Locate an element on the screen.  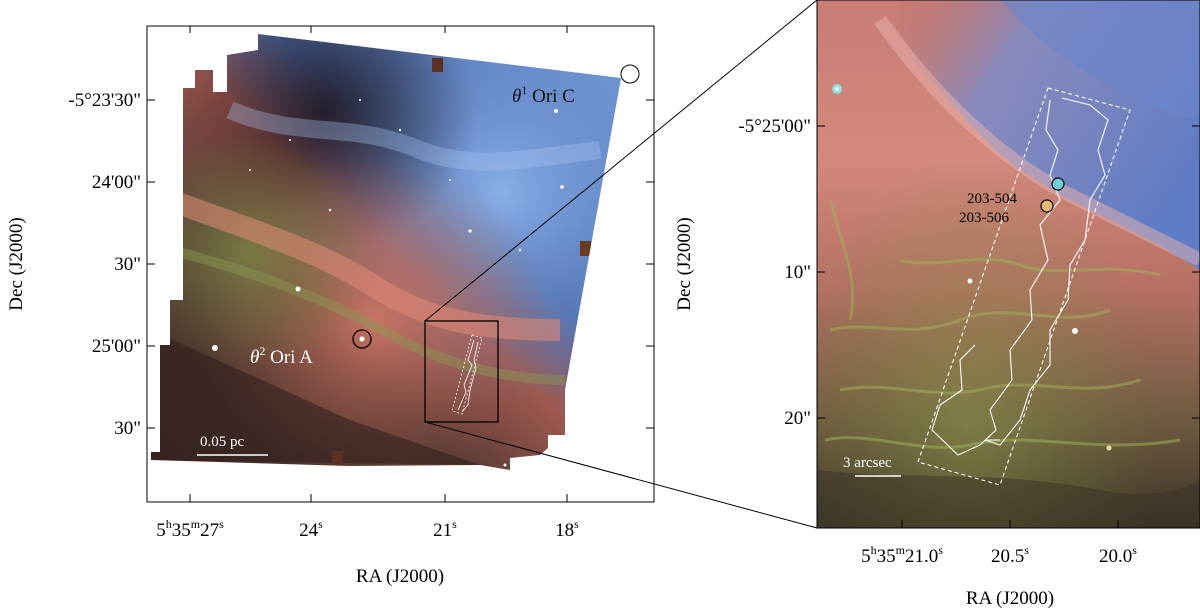
left-xtick-2: 21s is located at coordinates (445, 529).